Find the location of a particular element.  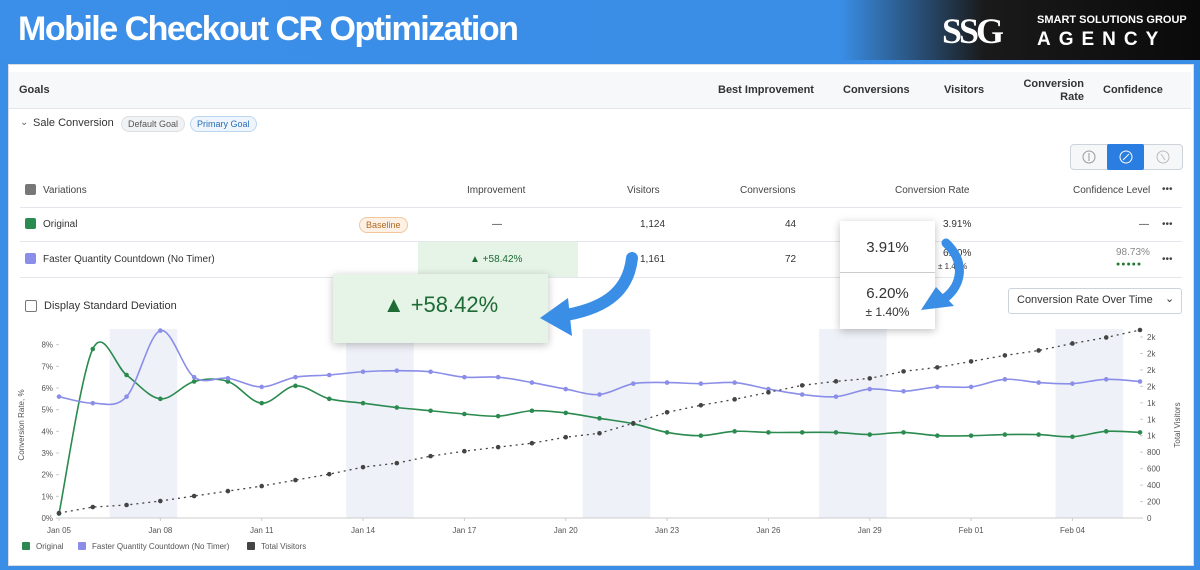

x-tick-label: Feb 01 is located at coordinates (971, 530).